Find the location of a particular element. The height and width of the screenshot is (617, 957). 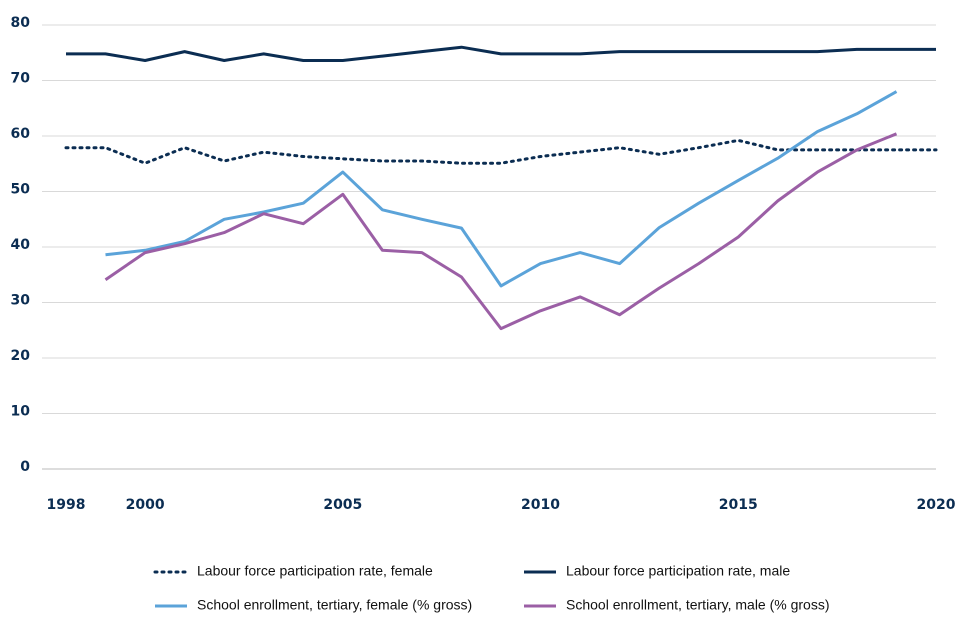

legend-label: Labour force participation rate, female is located at coordinates (315, 571).